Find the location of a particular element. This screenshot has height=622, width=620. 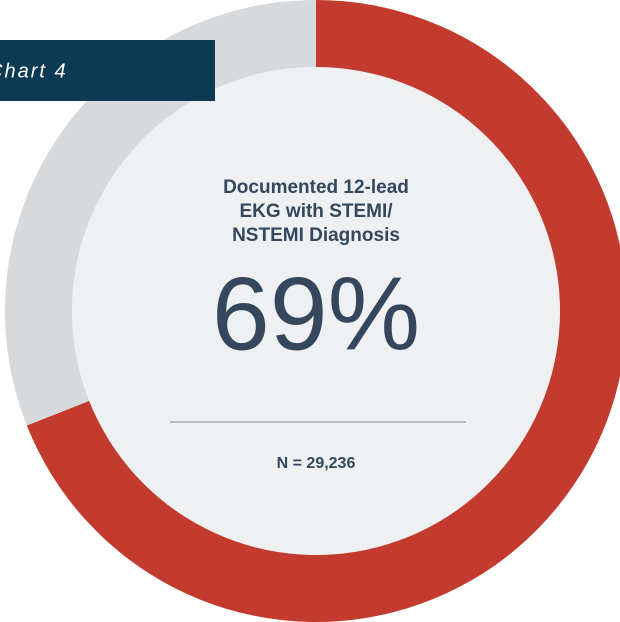

center-value: 69% is located at coordinates (316, 314).